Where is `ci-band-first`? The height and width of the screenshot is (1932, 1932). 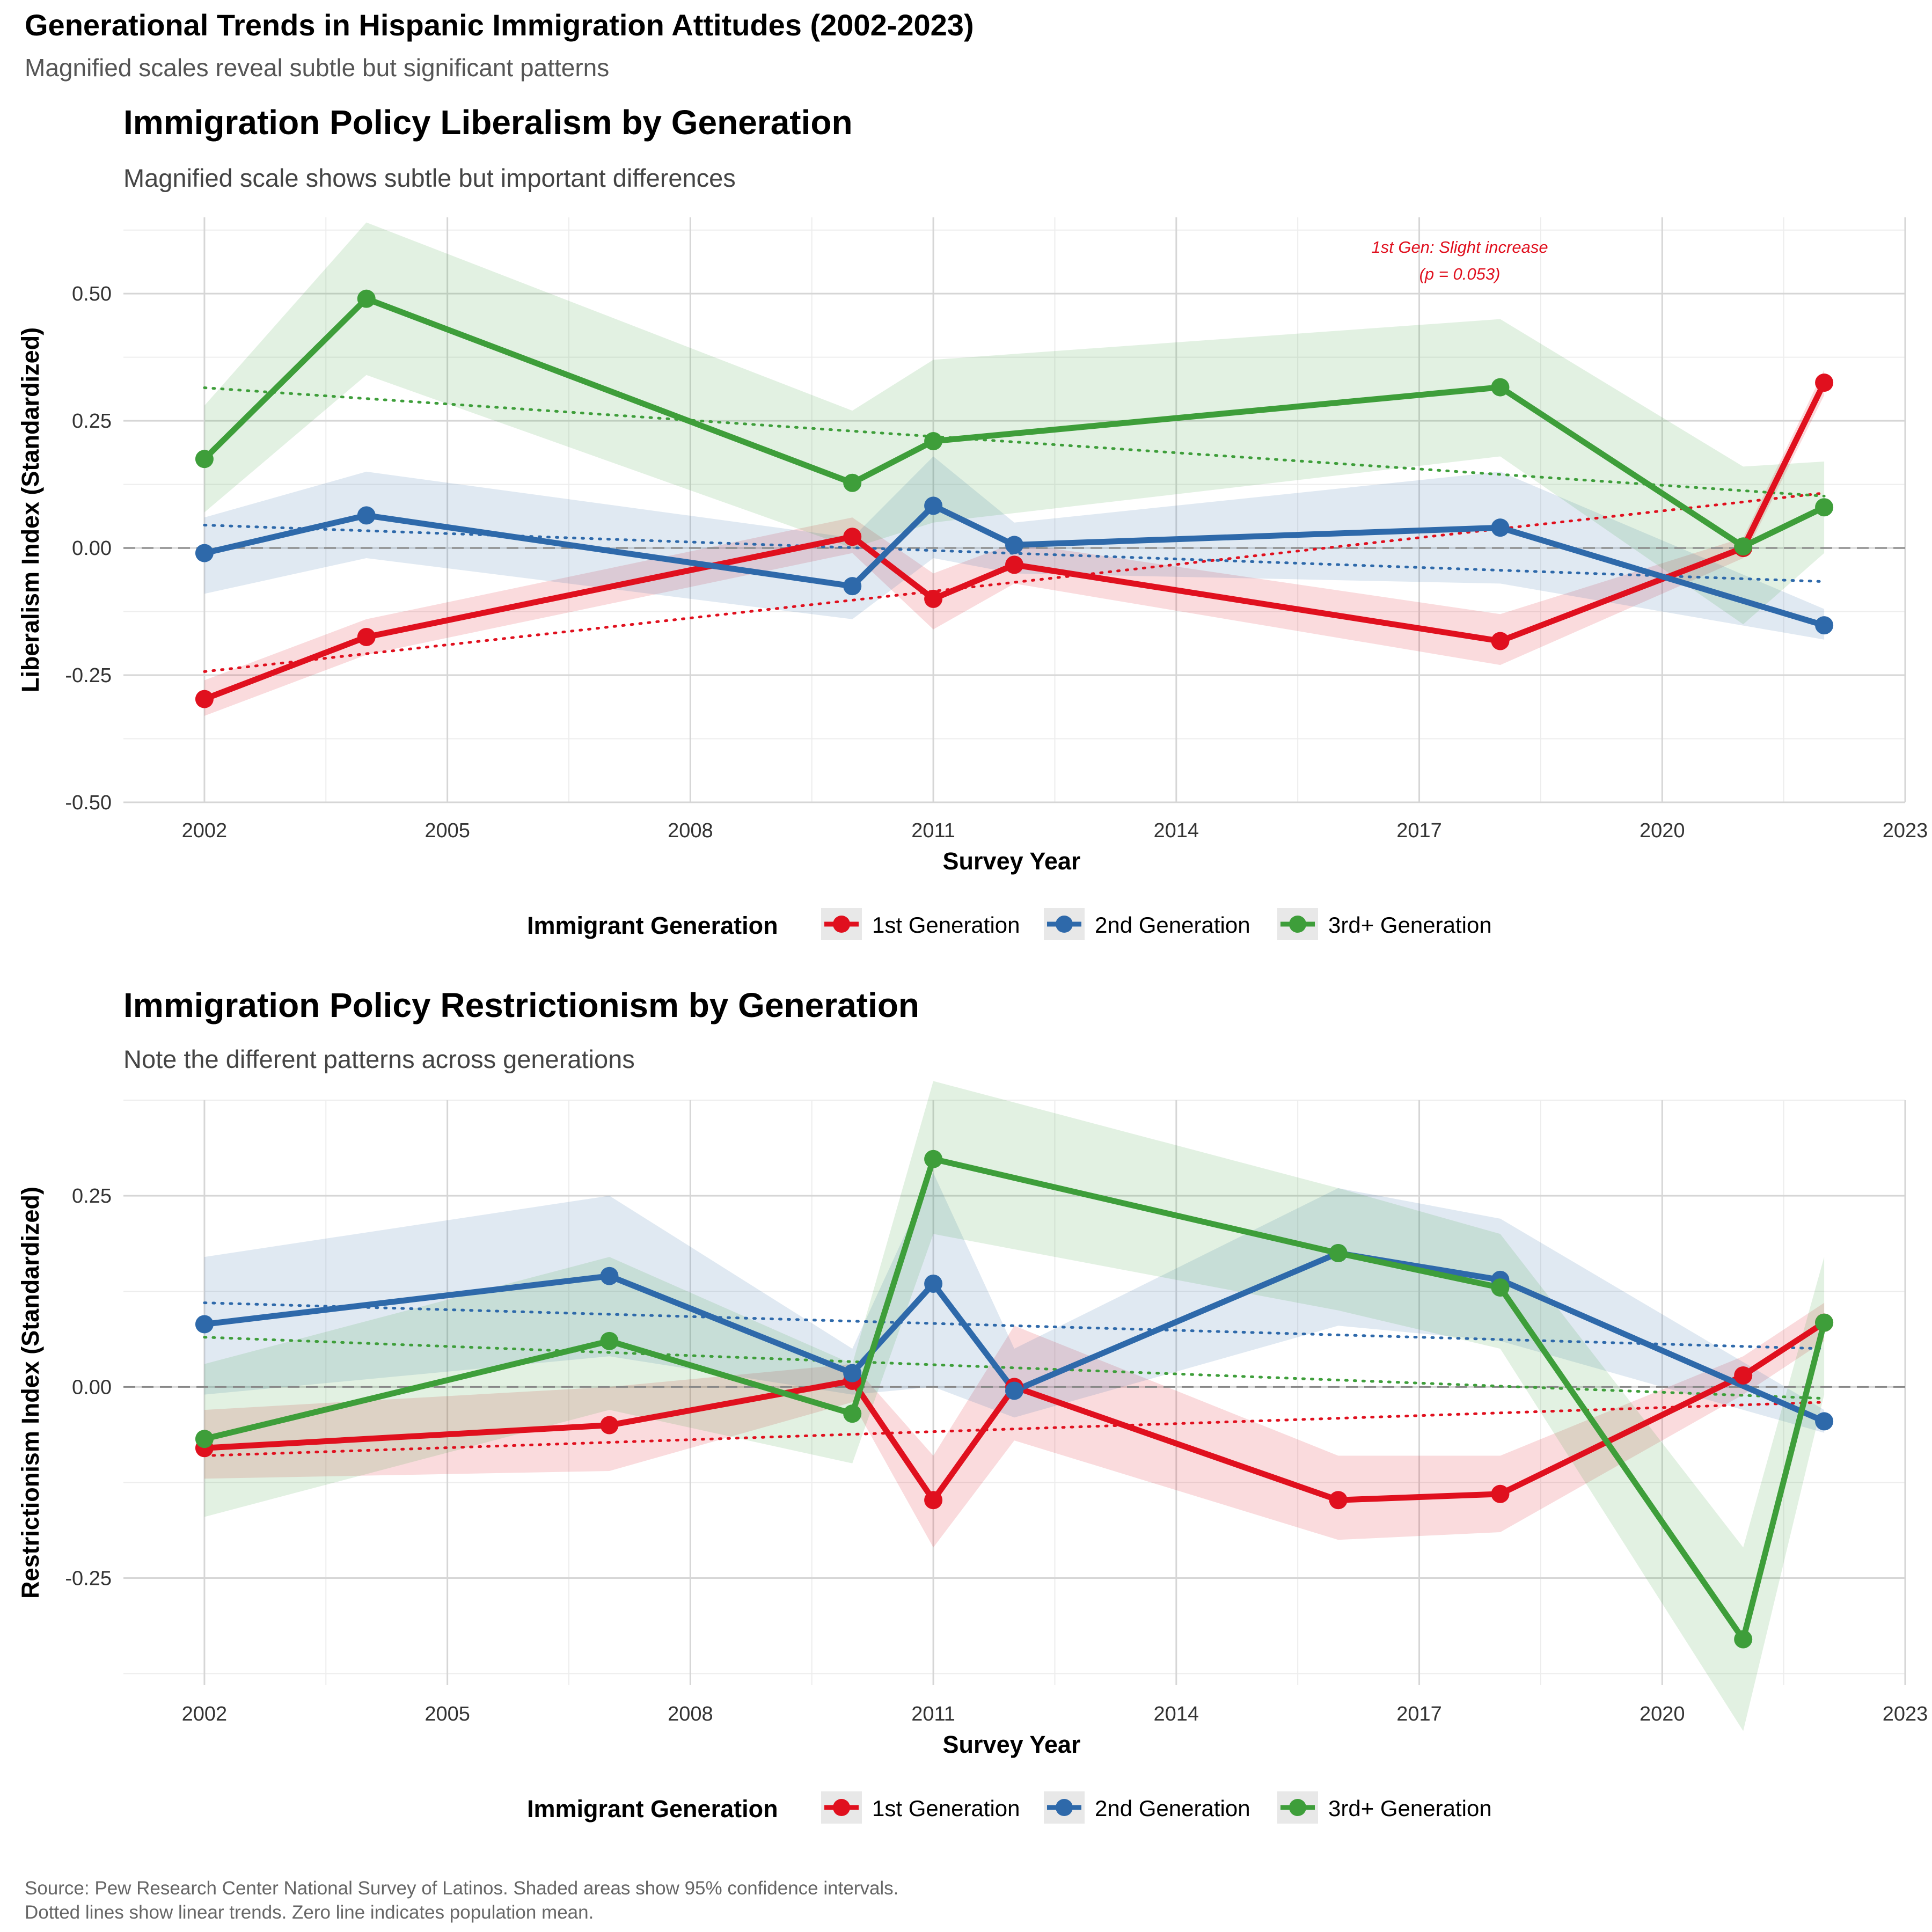 ci-band-first is located at coordinates (1014, 1425).